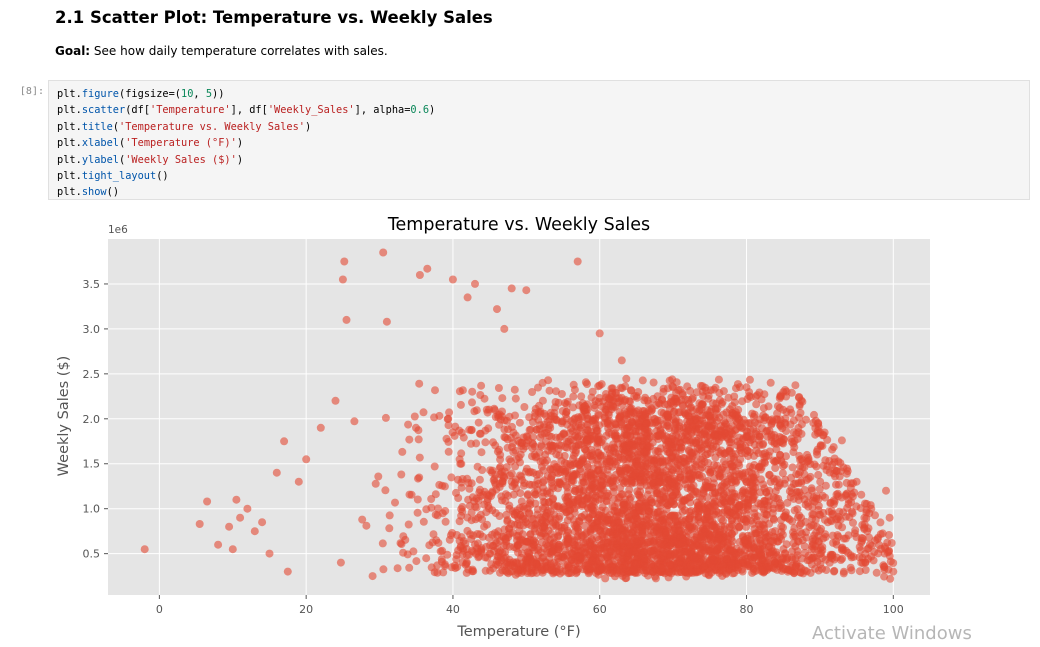  Describe the element at coordinates (539, 176) in the screenshot. I see `code-line: plt.tight_layout()` at that location.